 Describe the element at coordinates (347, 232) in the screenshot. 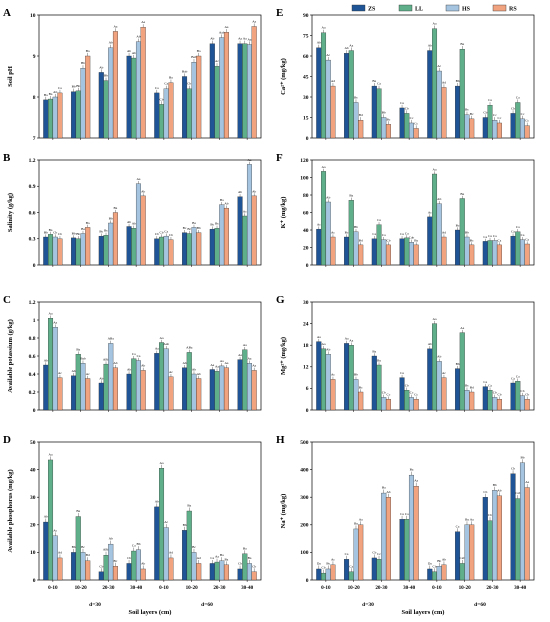

I see `sig-label-f-zs-1: Bc` at that location.